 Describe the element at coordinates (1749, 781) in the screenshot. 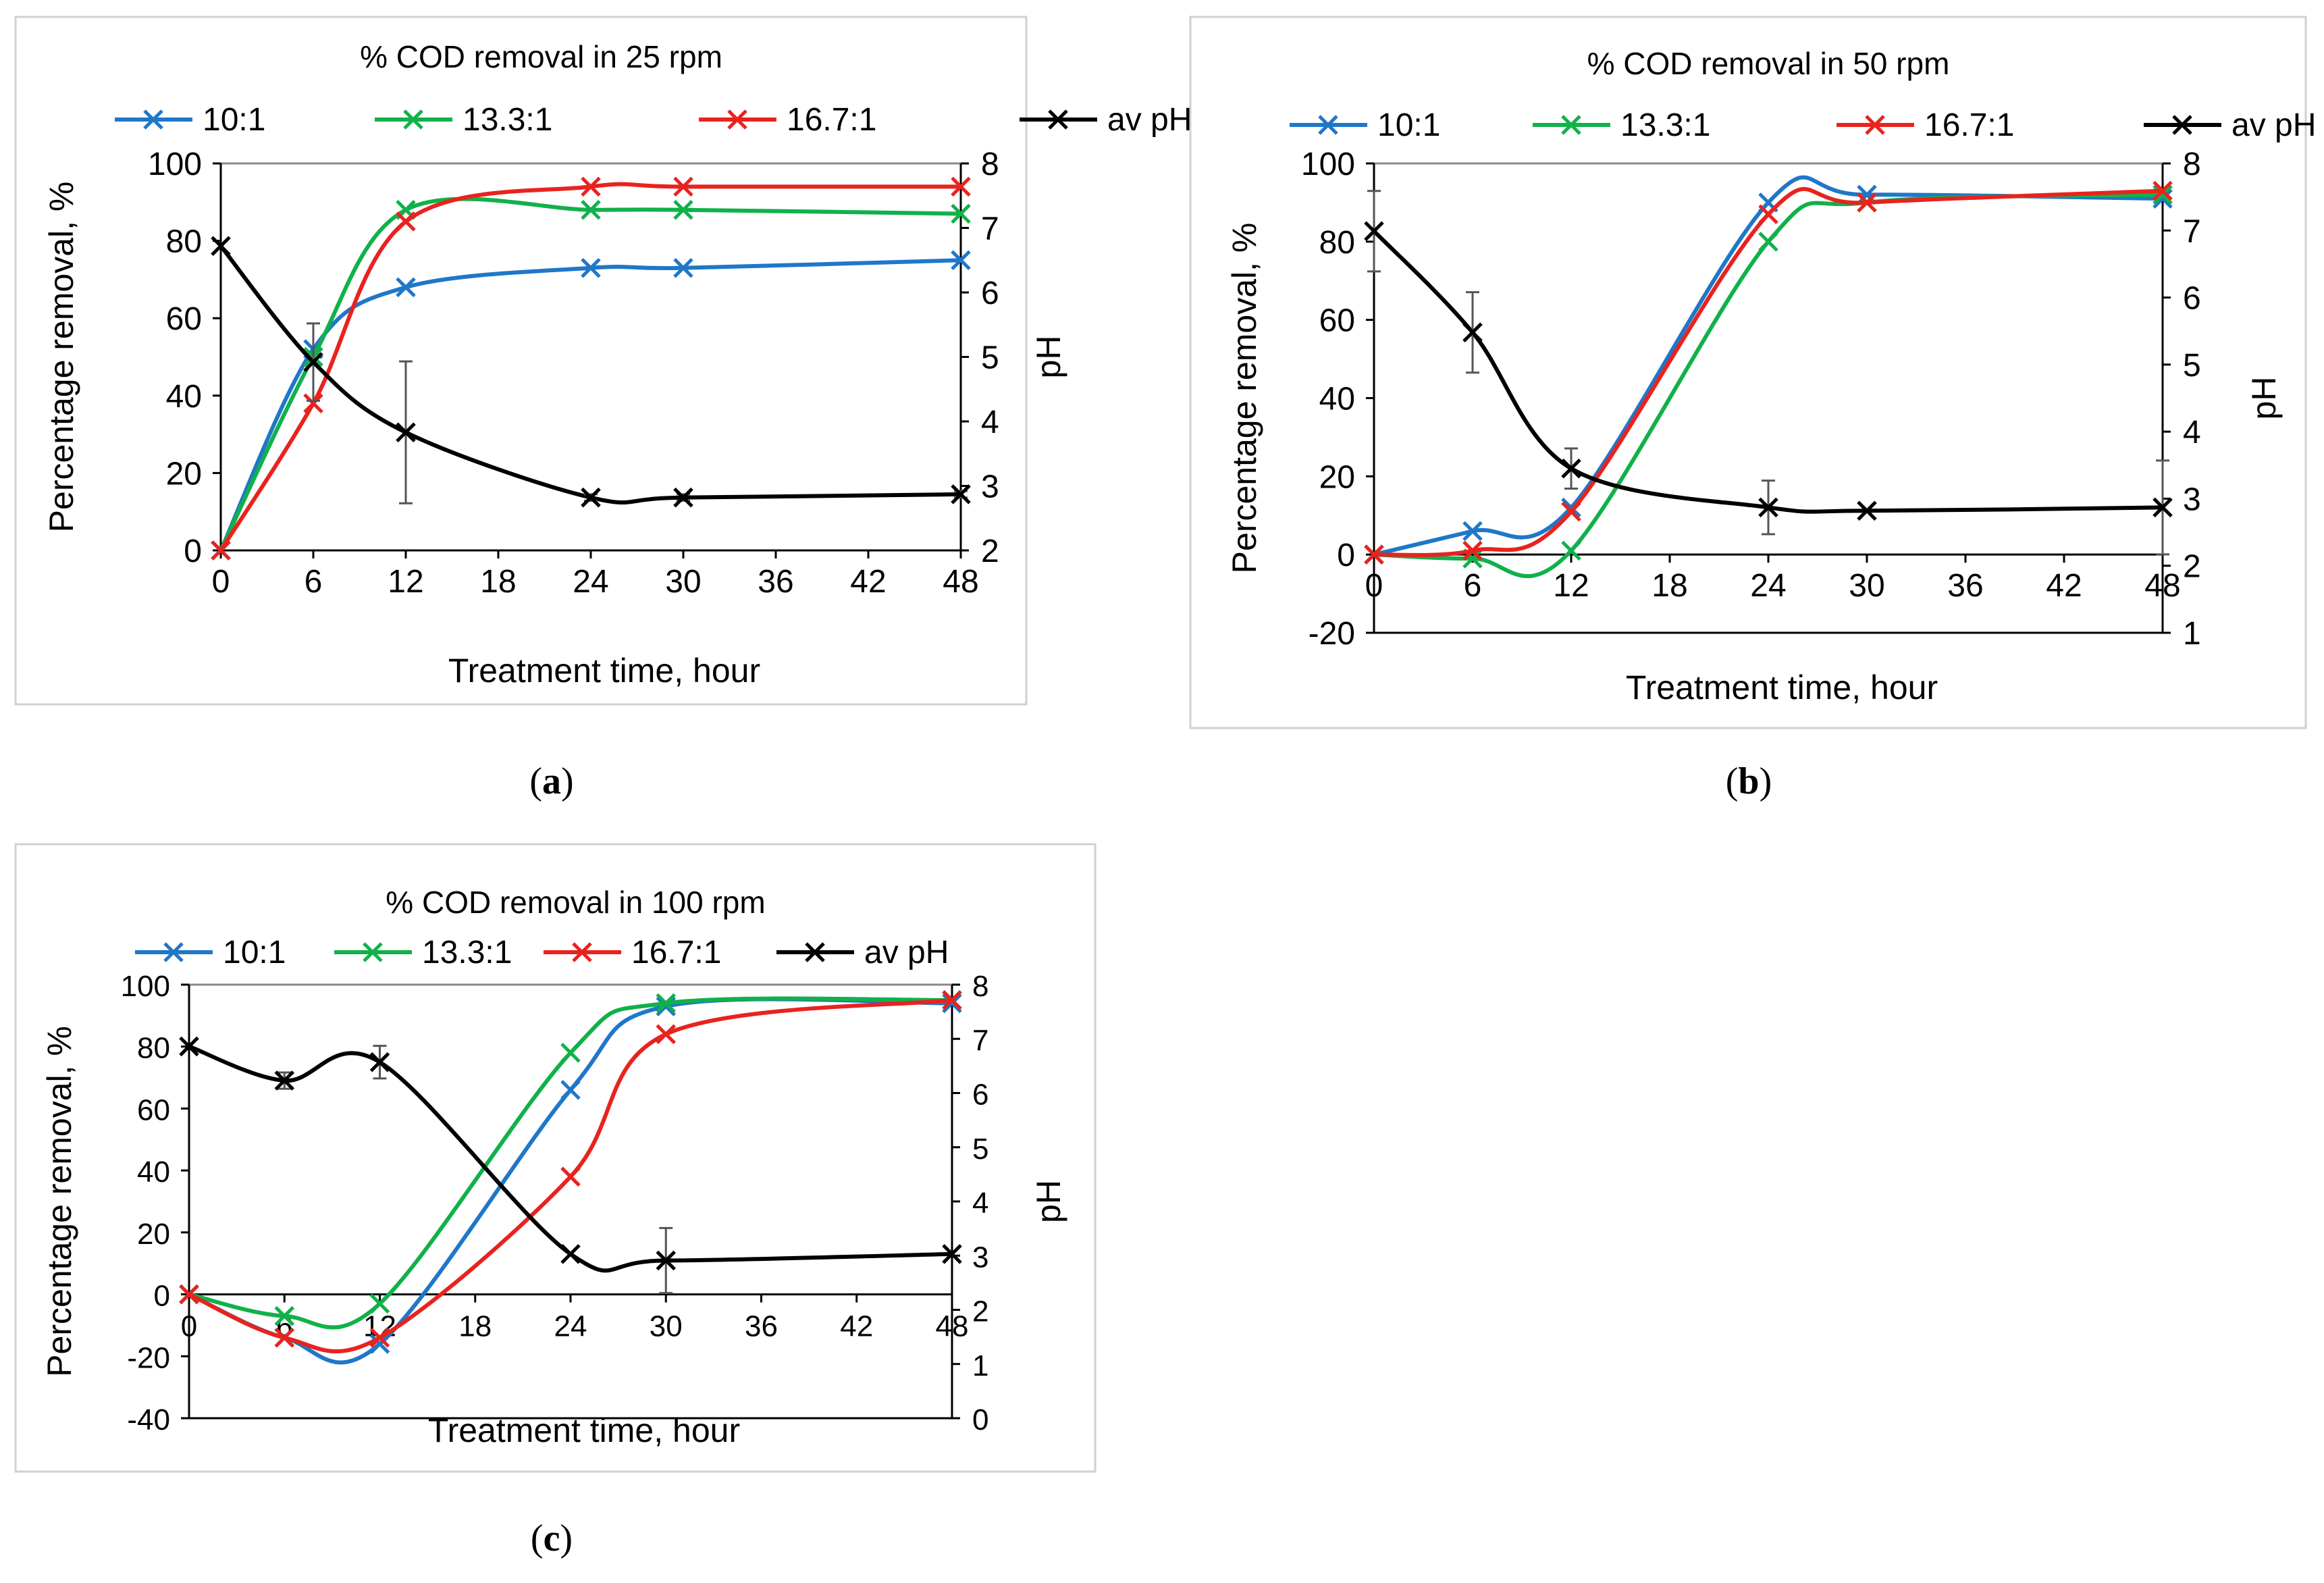

I see `panel-caption: (b)` at that location.